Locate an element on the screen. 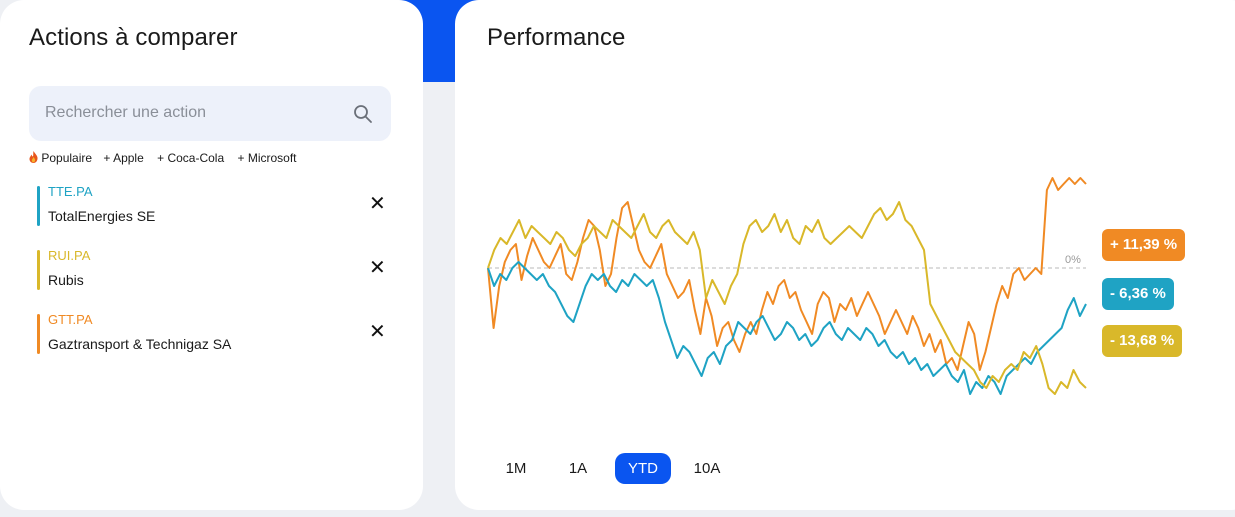 The height and width of the screenshot is (517, 1235). stock-item-gtt: GTT.PA Gaztransport & Technigaz SA ✕ is located at coordinates (217, 334).